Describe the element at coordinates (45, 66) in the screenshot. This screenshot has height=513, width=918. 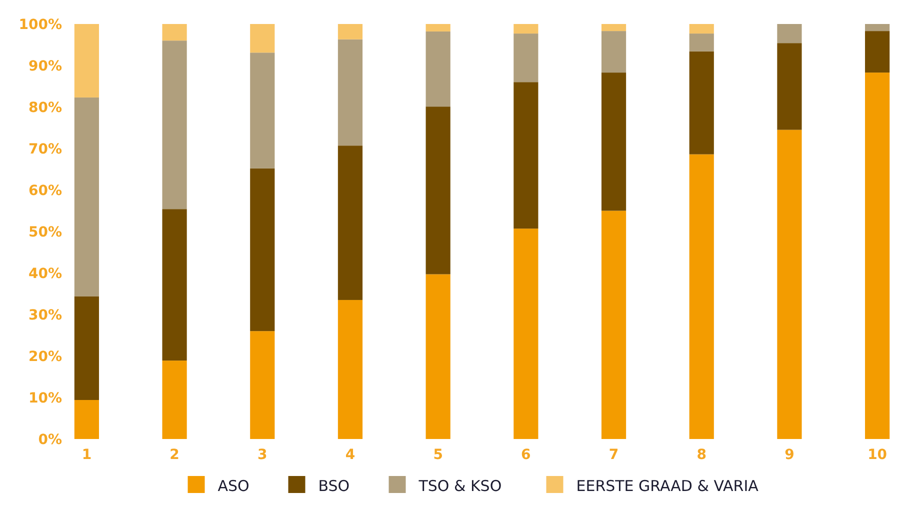
I see `y-tick-label: 90%` at that location.